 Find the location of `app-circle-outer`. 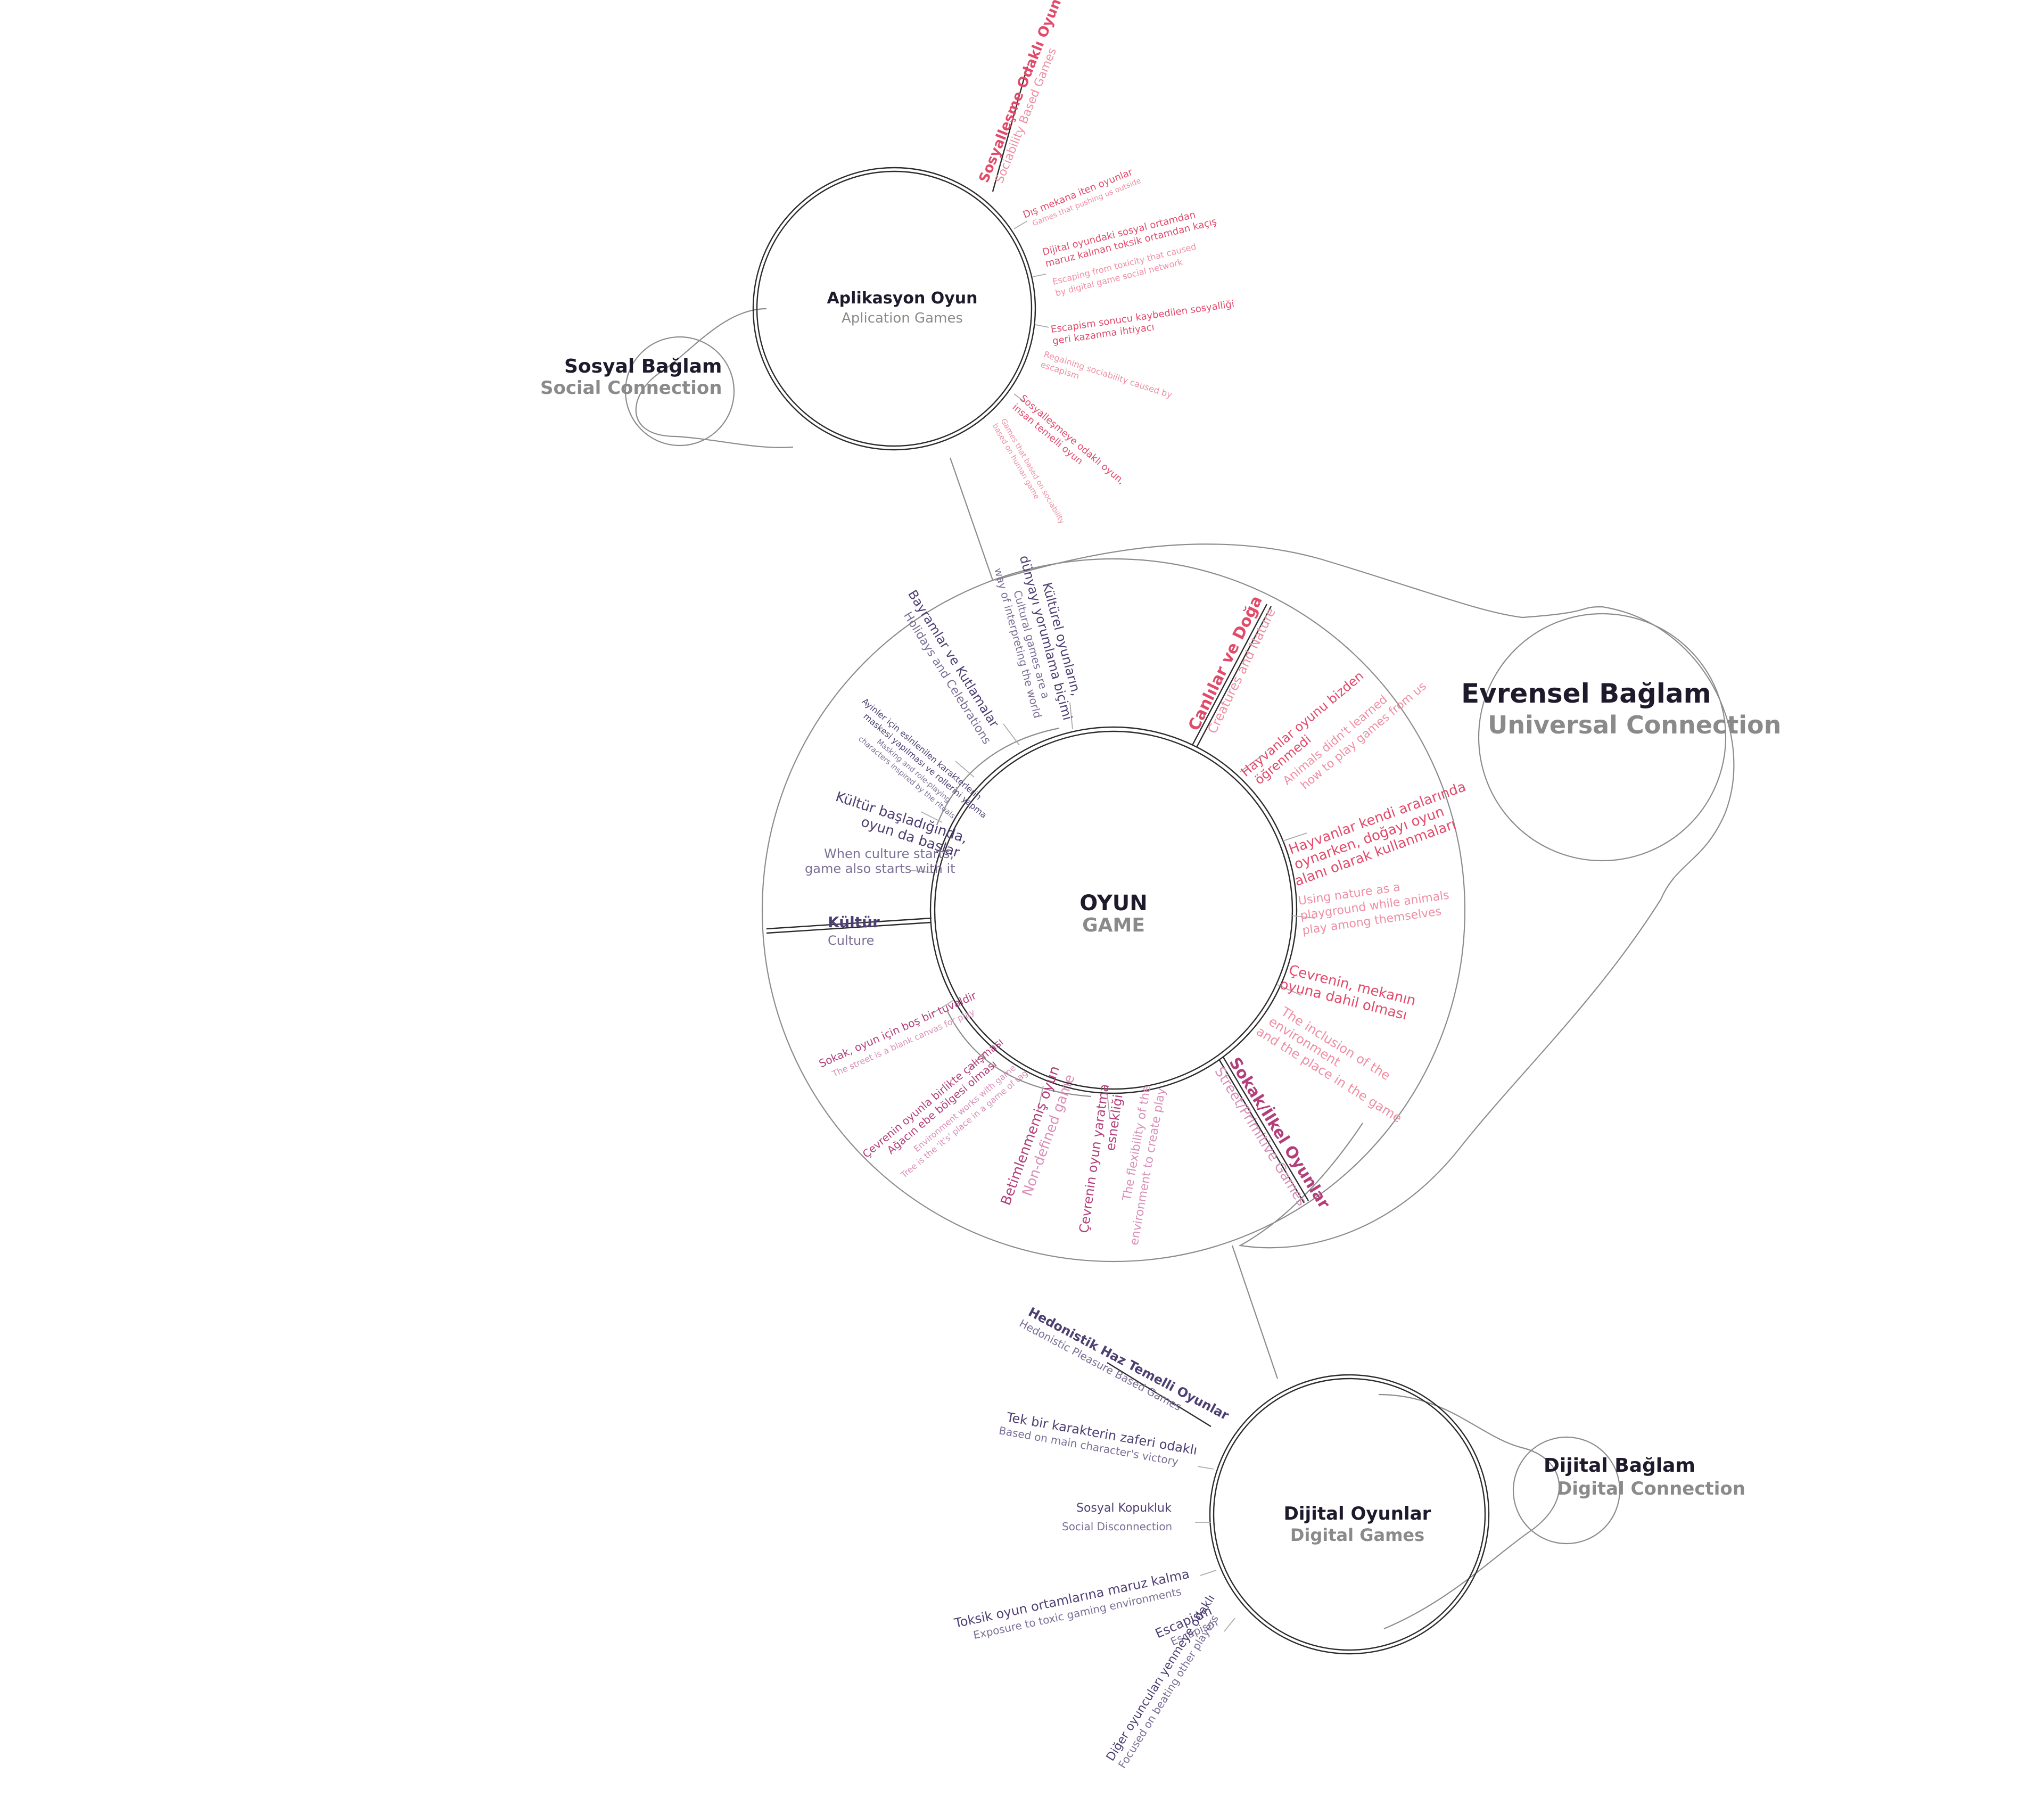

app-circle-outer is located at coordinates (894, 309).